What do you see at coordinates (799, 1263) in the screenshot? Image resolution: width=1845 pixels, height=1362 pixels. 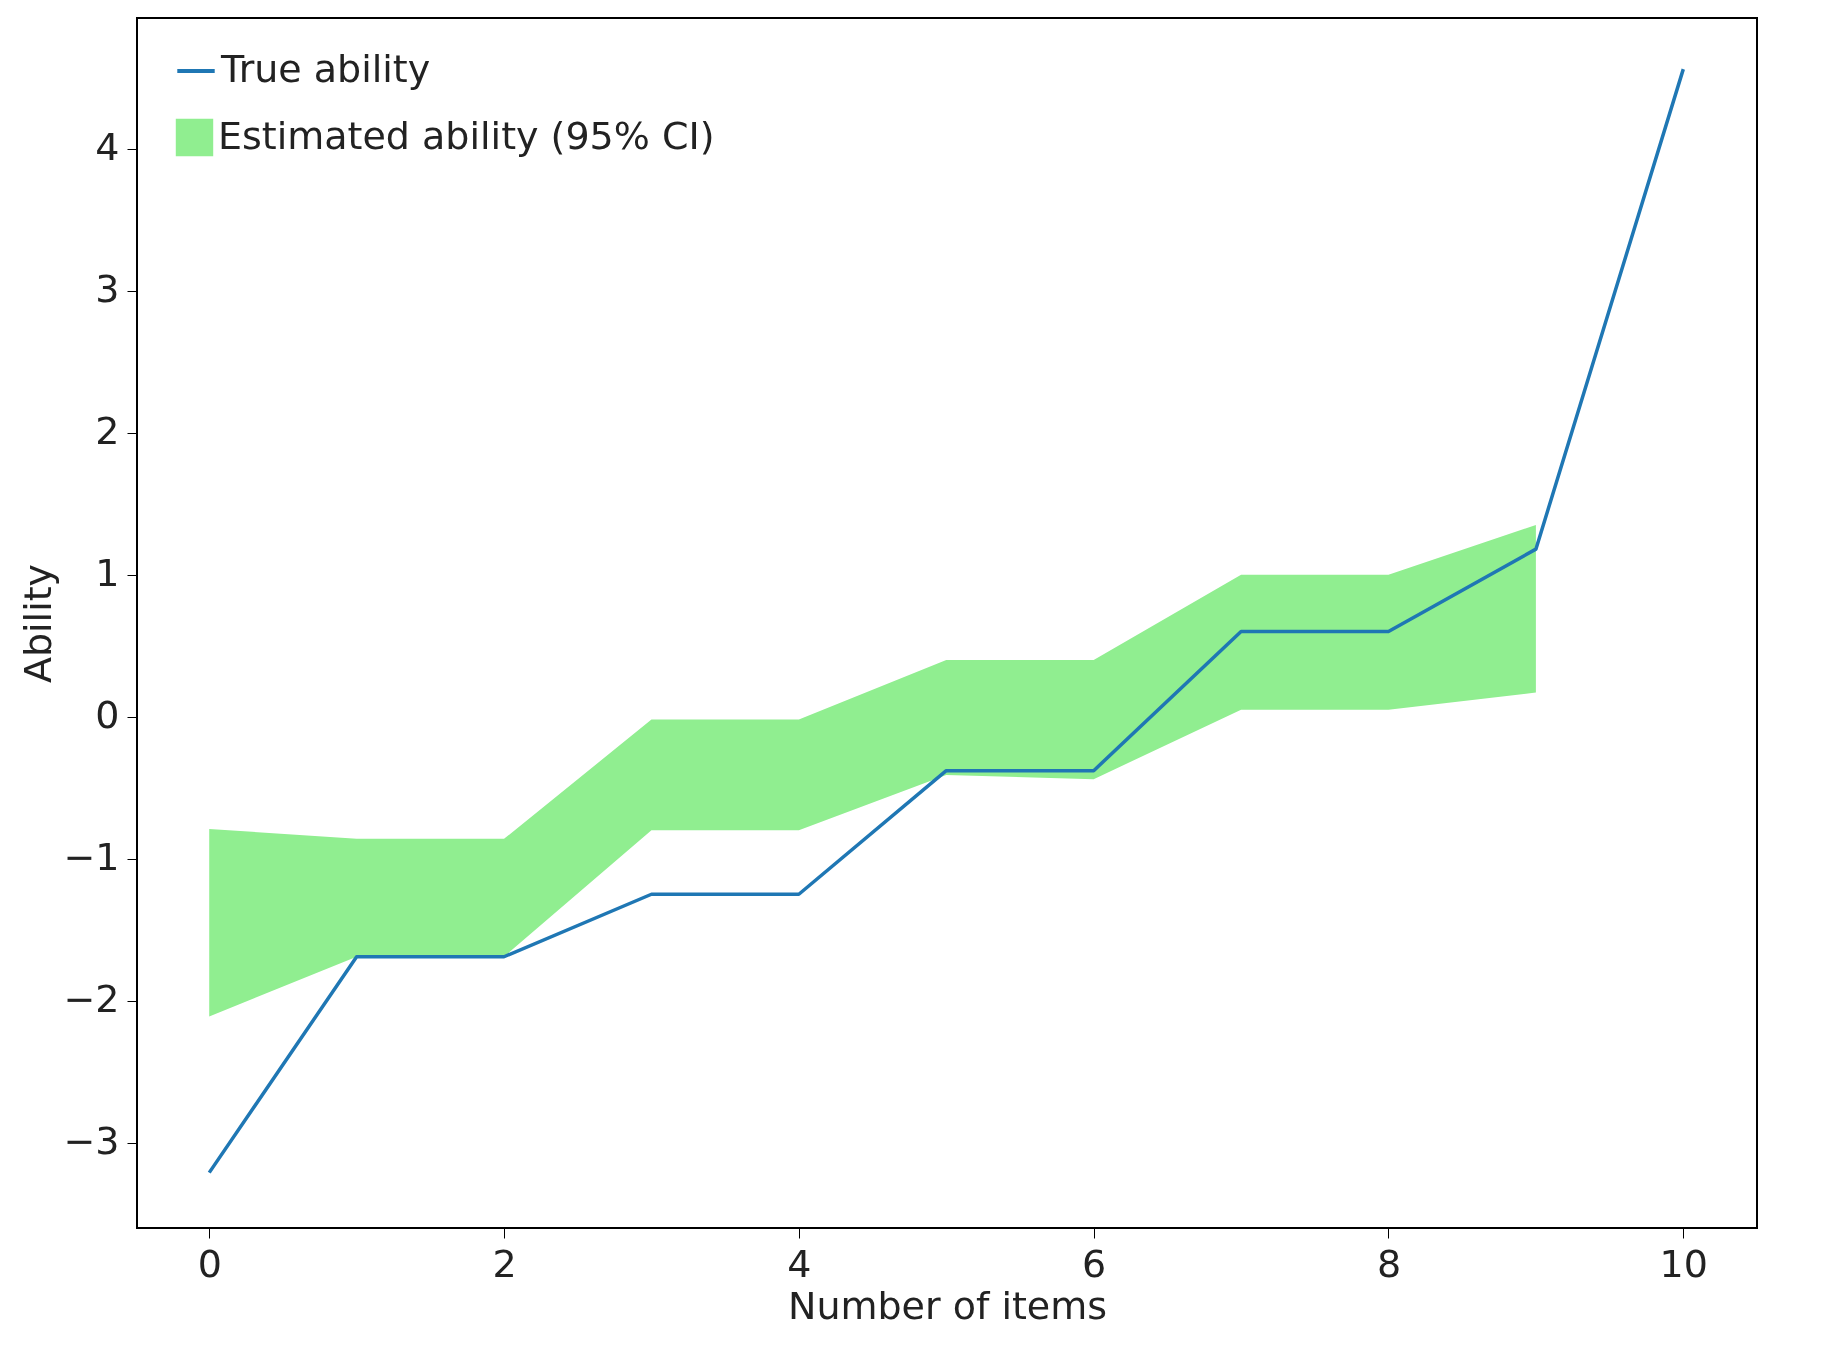 I see `x-tick-label: 4` at bounding box center [799, 1263].